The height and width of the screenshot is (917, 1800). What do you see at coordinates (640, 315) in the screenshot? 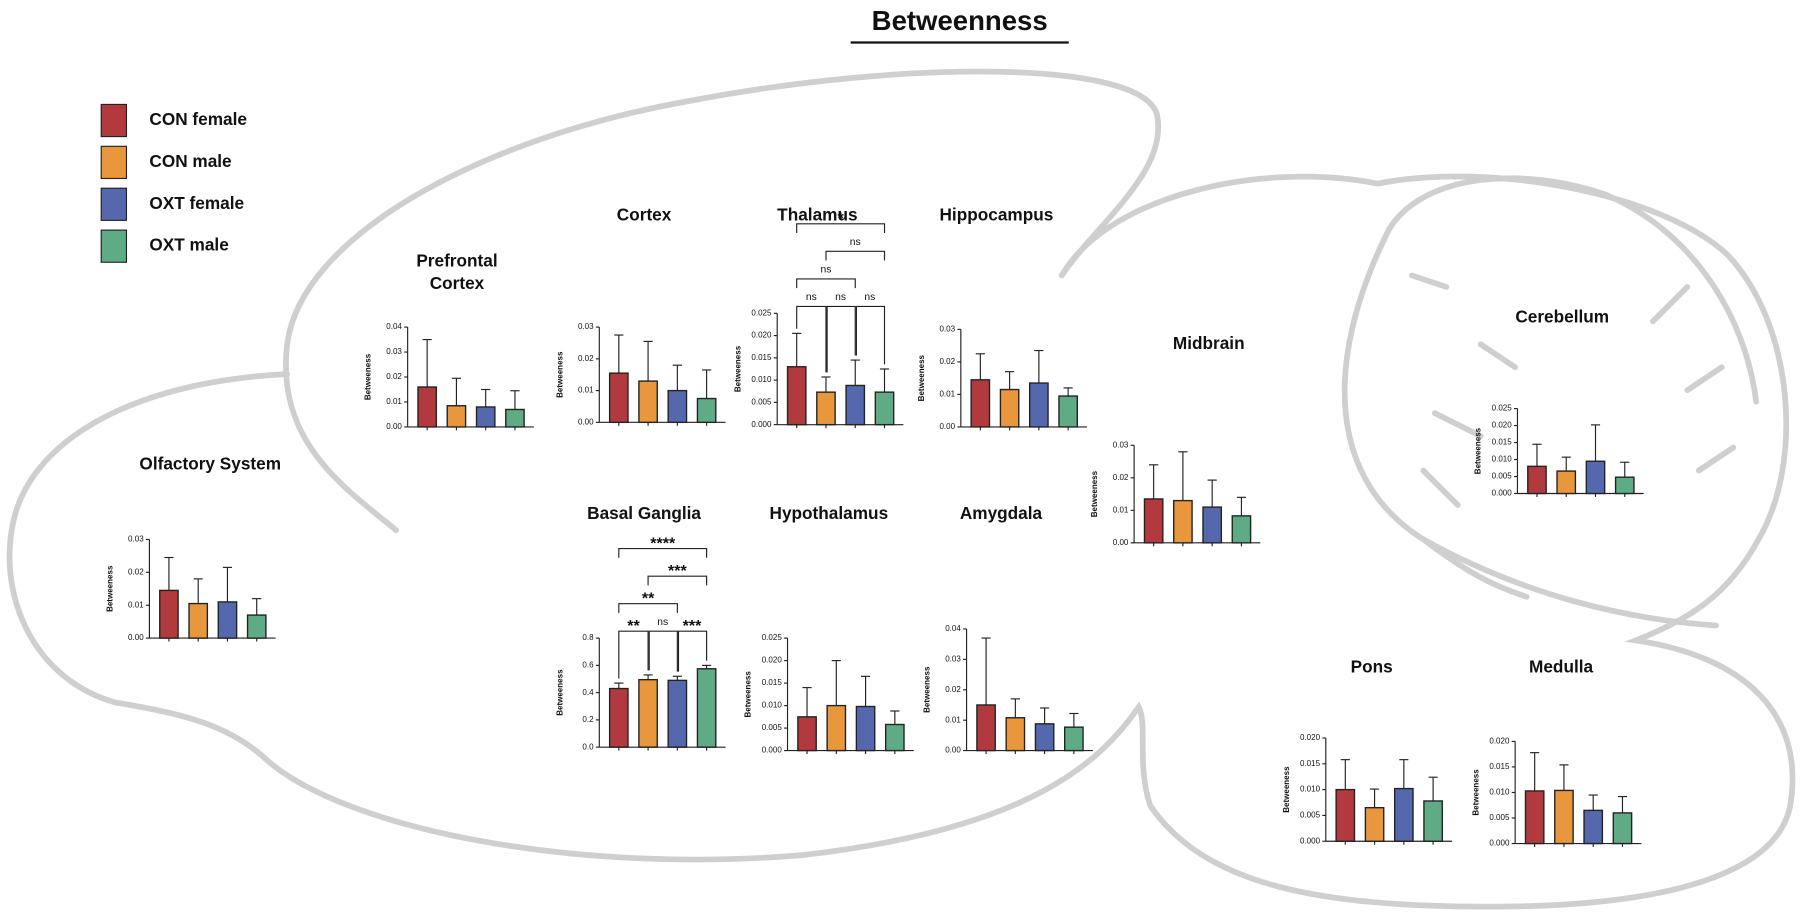
I see `panel: Cortex Betweeness 0.00 0.01 0.02 0.03` at bounding box center [640, 315].